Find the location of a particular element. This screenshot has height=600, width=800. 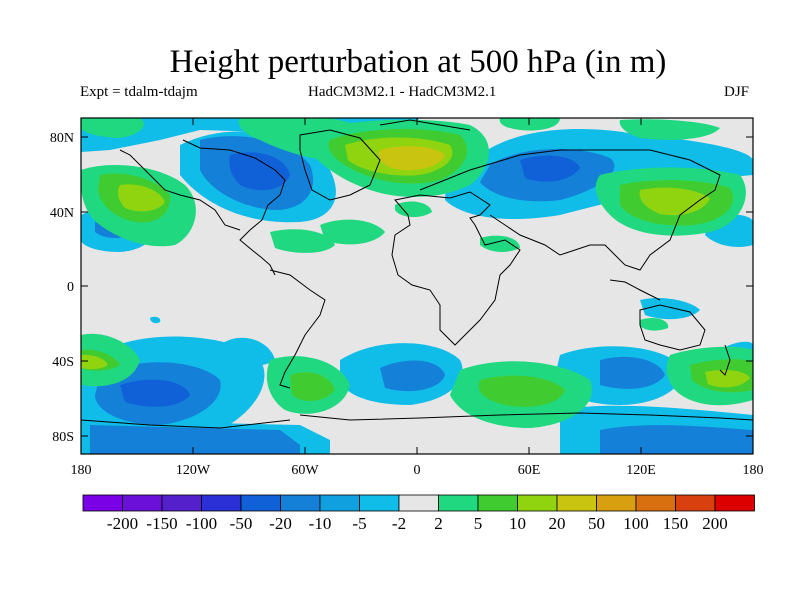

lon-label-120w: 120W is located at coordinates (193, 470).